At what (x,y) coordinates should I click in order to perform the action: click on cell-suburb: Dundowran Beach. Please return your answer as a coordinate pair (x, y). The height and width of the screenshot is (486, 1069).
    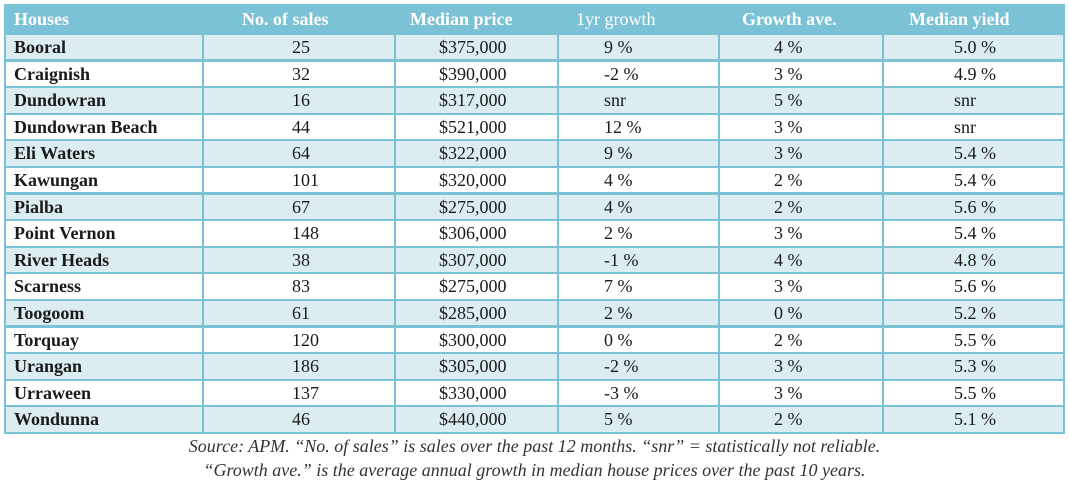
    Looking at the image, I should click on (86, 126).